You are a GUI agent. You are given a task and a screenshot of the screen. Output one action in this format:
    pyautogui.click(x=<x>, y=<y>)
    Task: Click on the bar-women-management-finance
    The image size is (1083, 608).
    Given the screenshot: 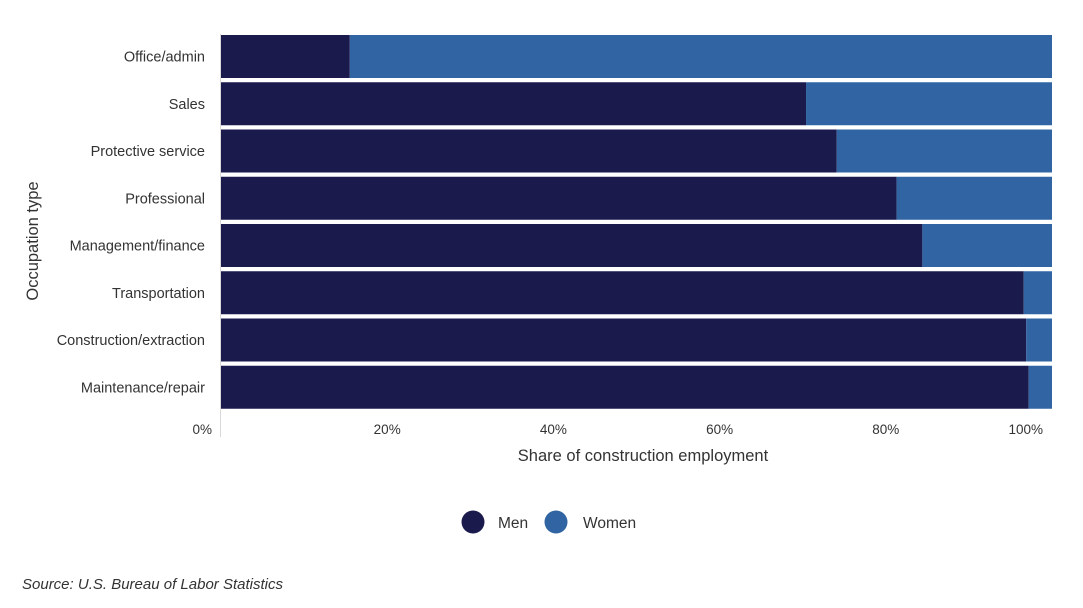 What is the action you would take?
    pyautogui.click(x=987, y=245)
    